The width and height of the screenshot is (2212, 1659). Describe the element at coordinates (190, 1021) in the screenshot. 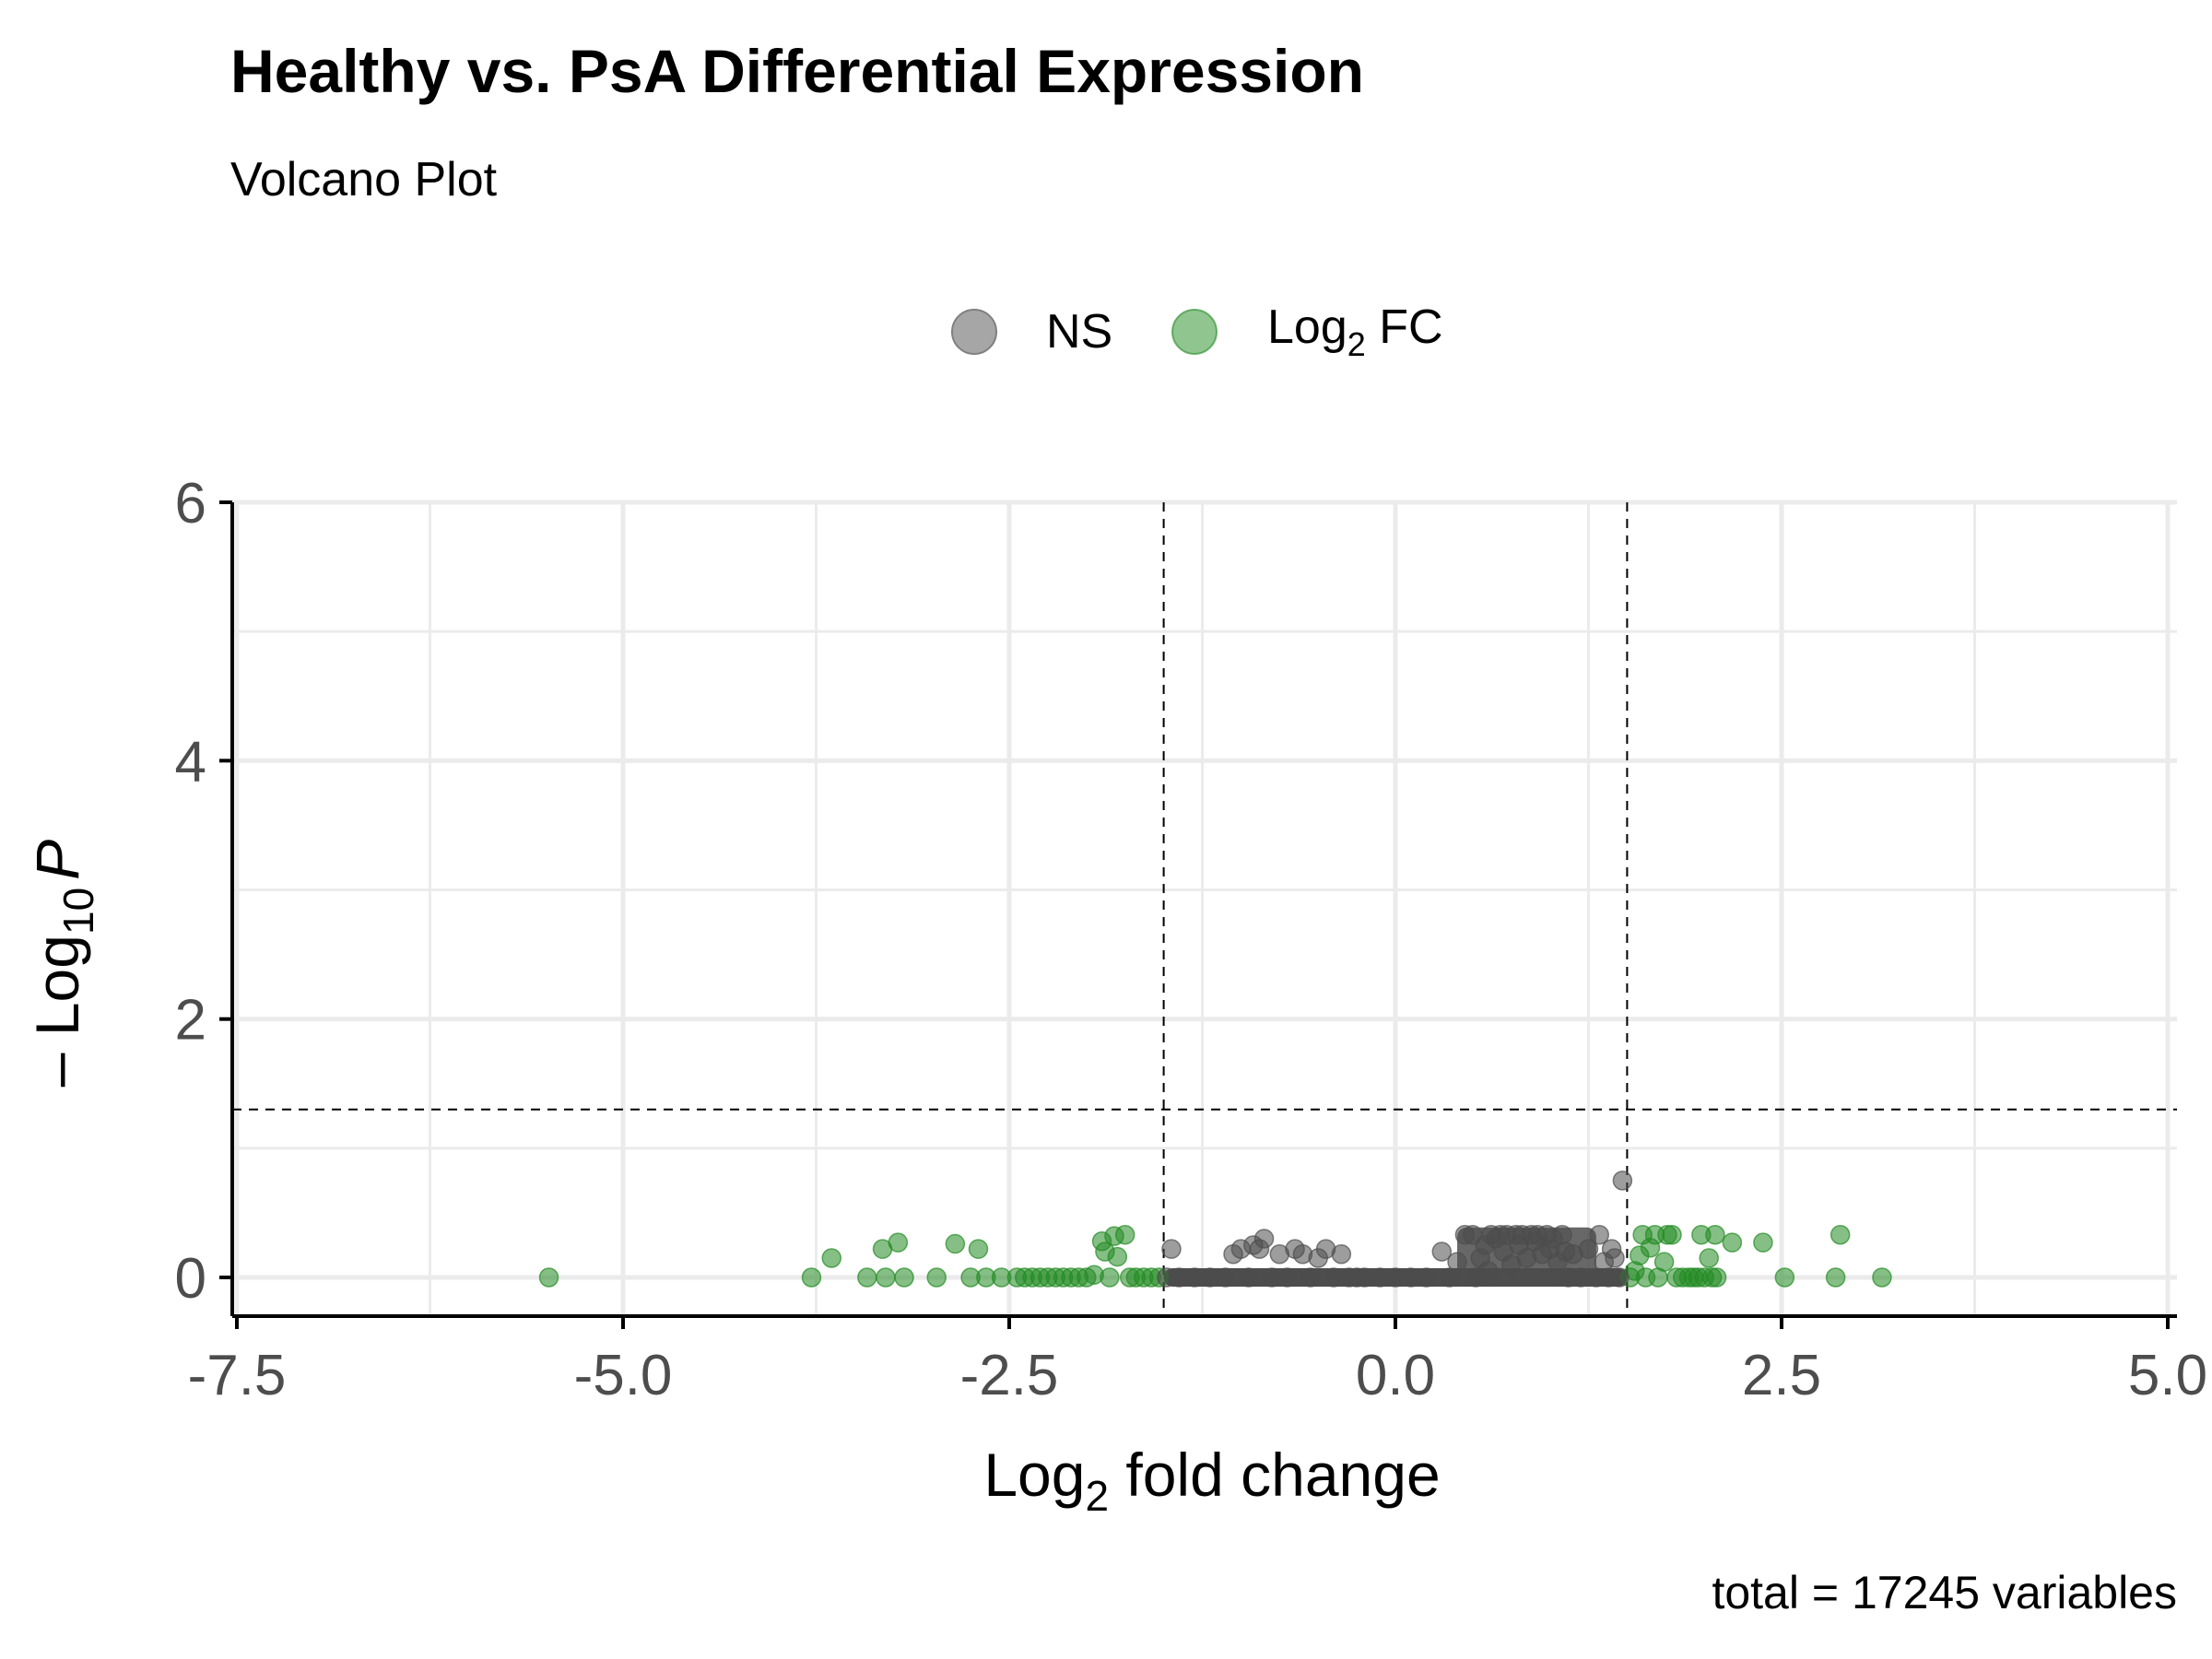

I see `y-tick-label: 2` at that location.